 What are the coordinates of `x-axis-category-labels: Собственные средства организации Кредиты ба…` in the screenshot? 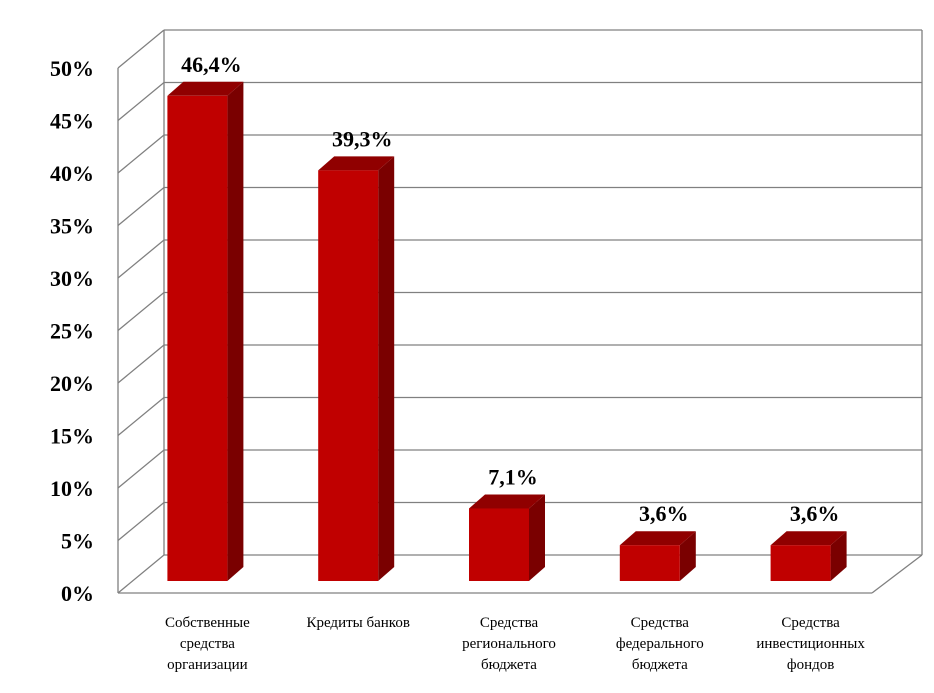 It's located at (515, 644).